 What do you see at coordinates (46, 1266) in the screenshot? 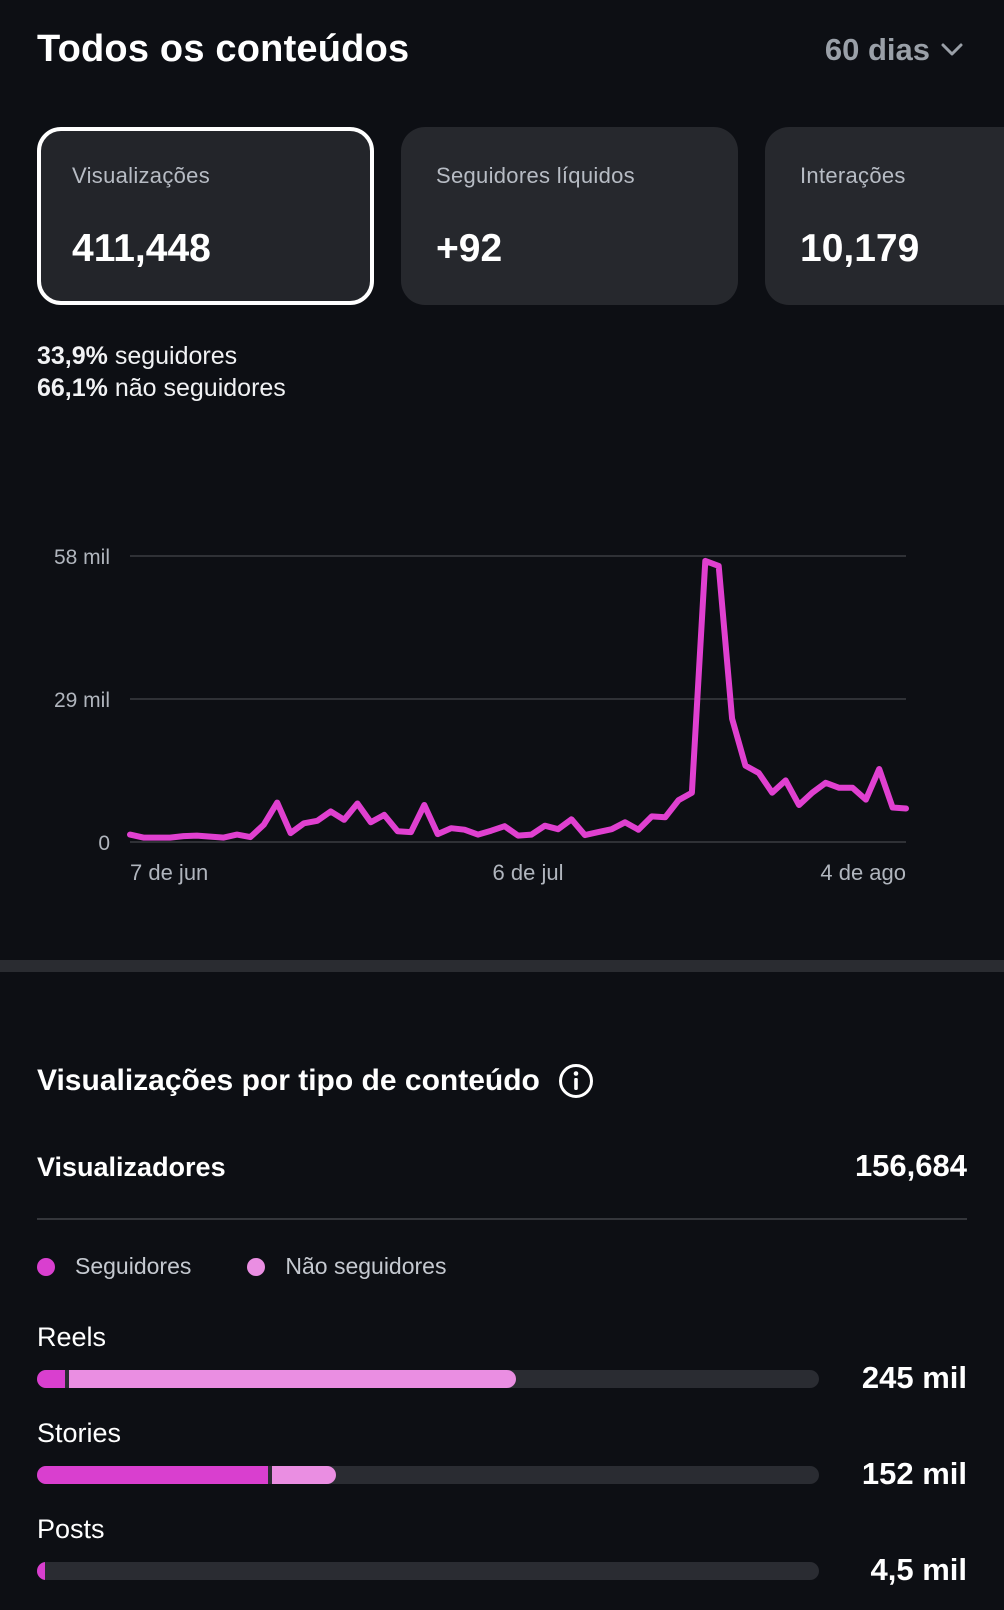
I see `legend-dot-followers` at bounding box center [46, 1266].